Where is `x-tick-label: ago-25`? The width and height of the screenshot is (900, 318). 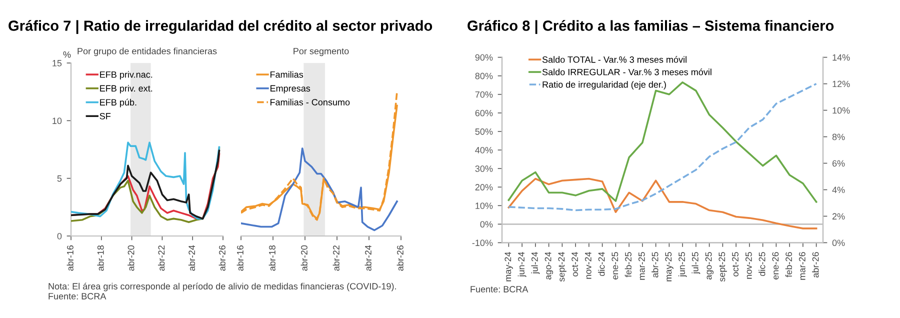 x-tick-label: ago-25 is located at coordinates (709, 266).